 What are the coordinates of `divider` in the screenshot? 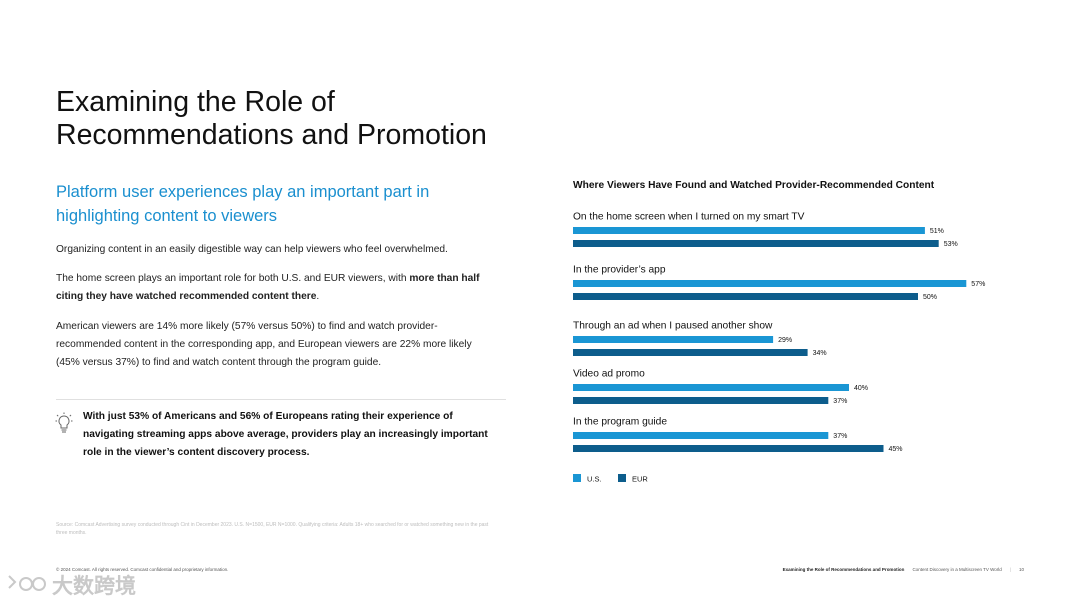 It's located at (281, 399).